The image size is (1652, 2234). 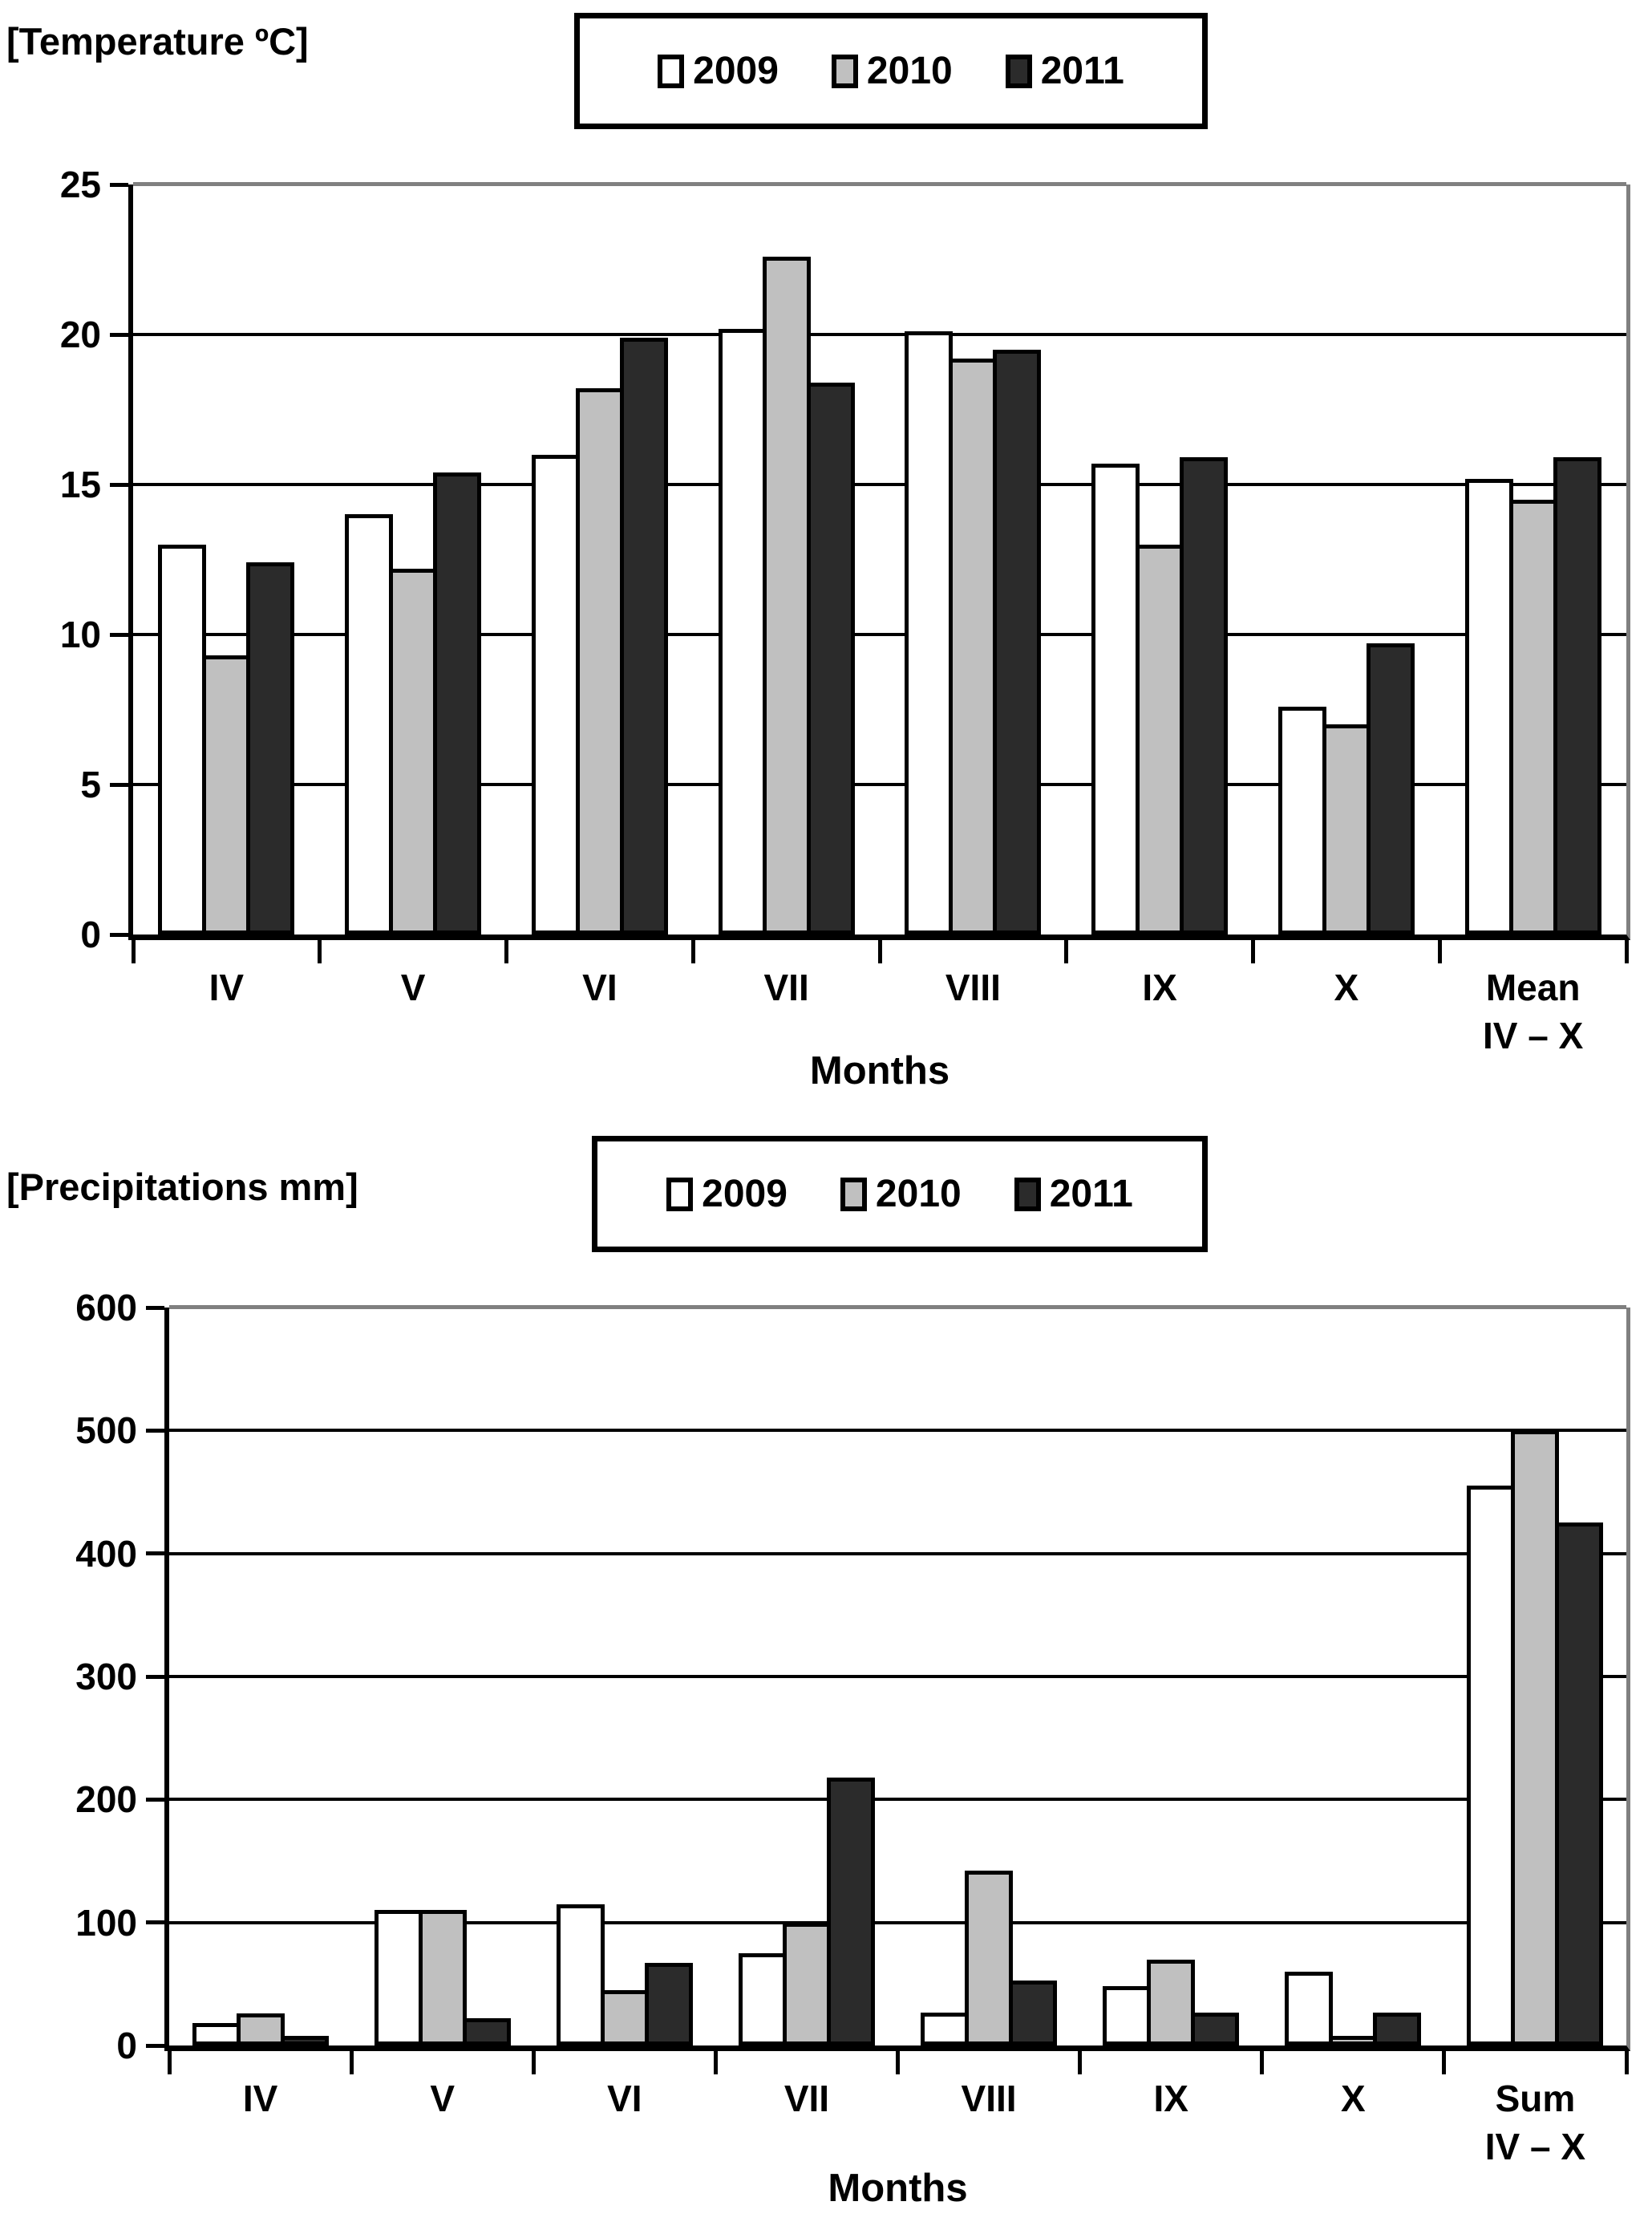 What do you see at coordinates (1346, 987) in the screenshot?
I see `x-category-label-X: X` at bounding box center [1346, 987].